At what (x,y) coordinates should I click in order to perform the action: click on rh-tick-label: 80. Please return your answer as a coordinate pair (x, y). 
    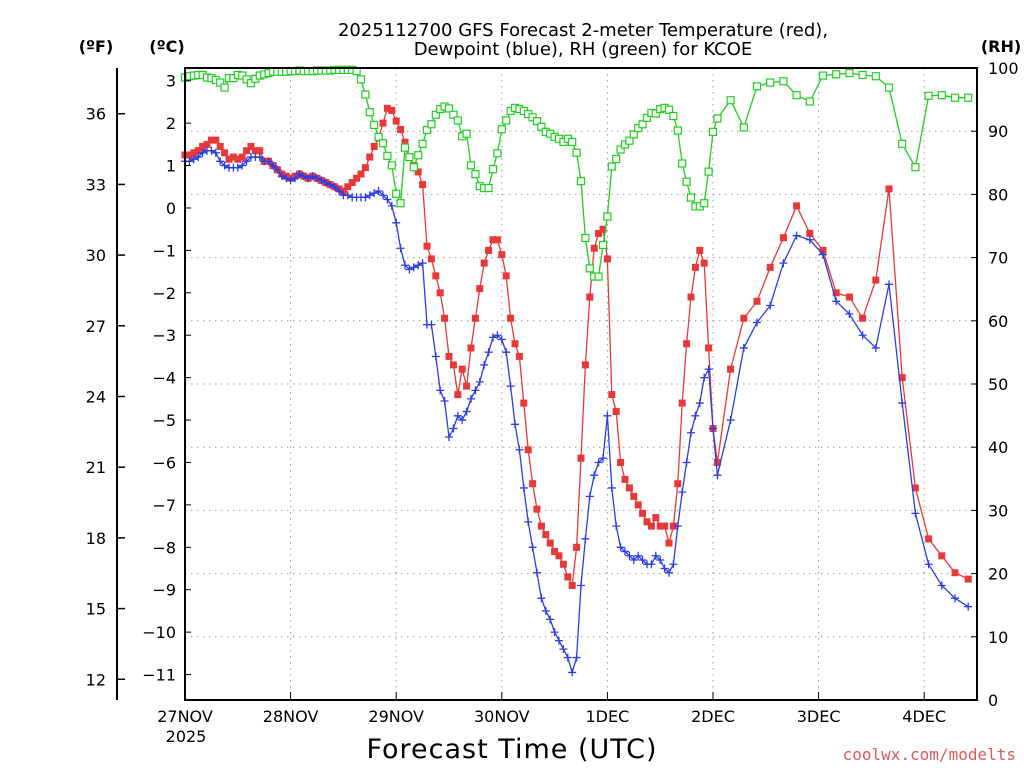
    Looking at the image, I should click on (998, 194).